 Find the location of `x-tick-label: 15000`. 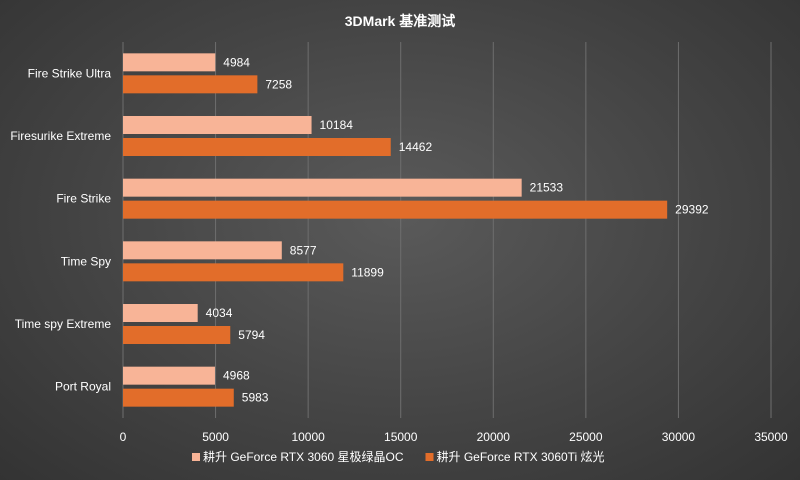

x-tick-label: 15000 is located at coordinates (401, 437).